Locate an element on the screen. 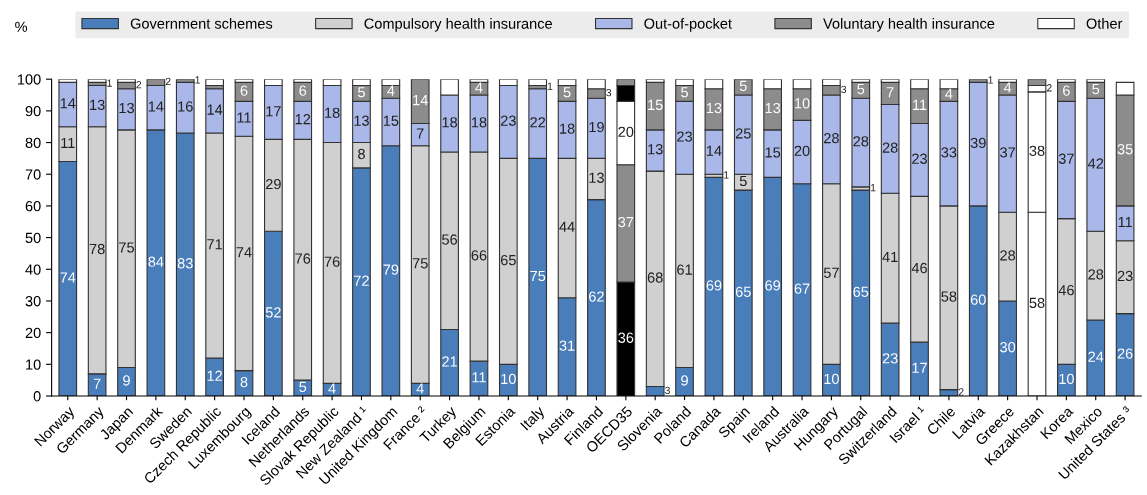  data-label: 41 is located at coordinates (890, 256).